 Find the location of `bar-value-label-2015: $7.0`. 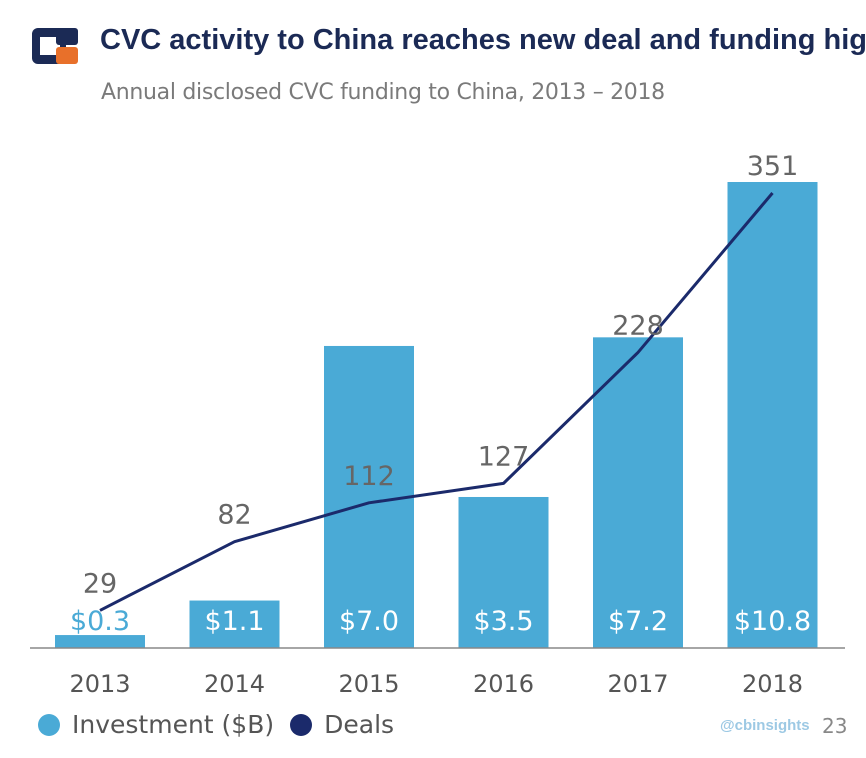

bar-value-label-2015: $7.0 is located at coordinates (369, 621).